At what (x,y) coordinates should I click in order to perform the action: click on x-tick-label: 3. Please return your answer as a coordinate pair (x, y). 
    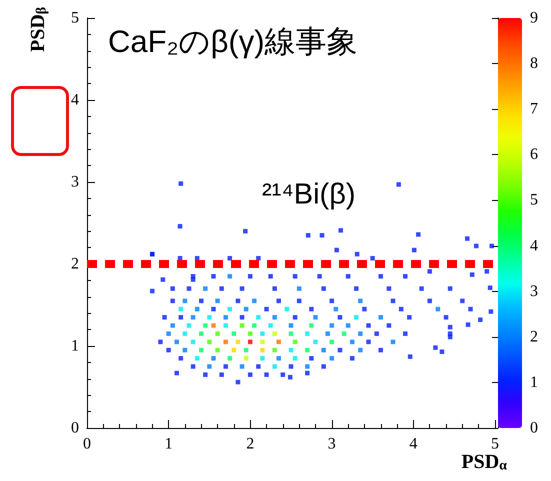
    Looking at the image, I should click on (332, 444).